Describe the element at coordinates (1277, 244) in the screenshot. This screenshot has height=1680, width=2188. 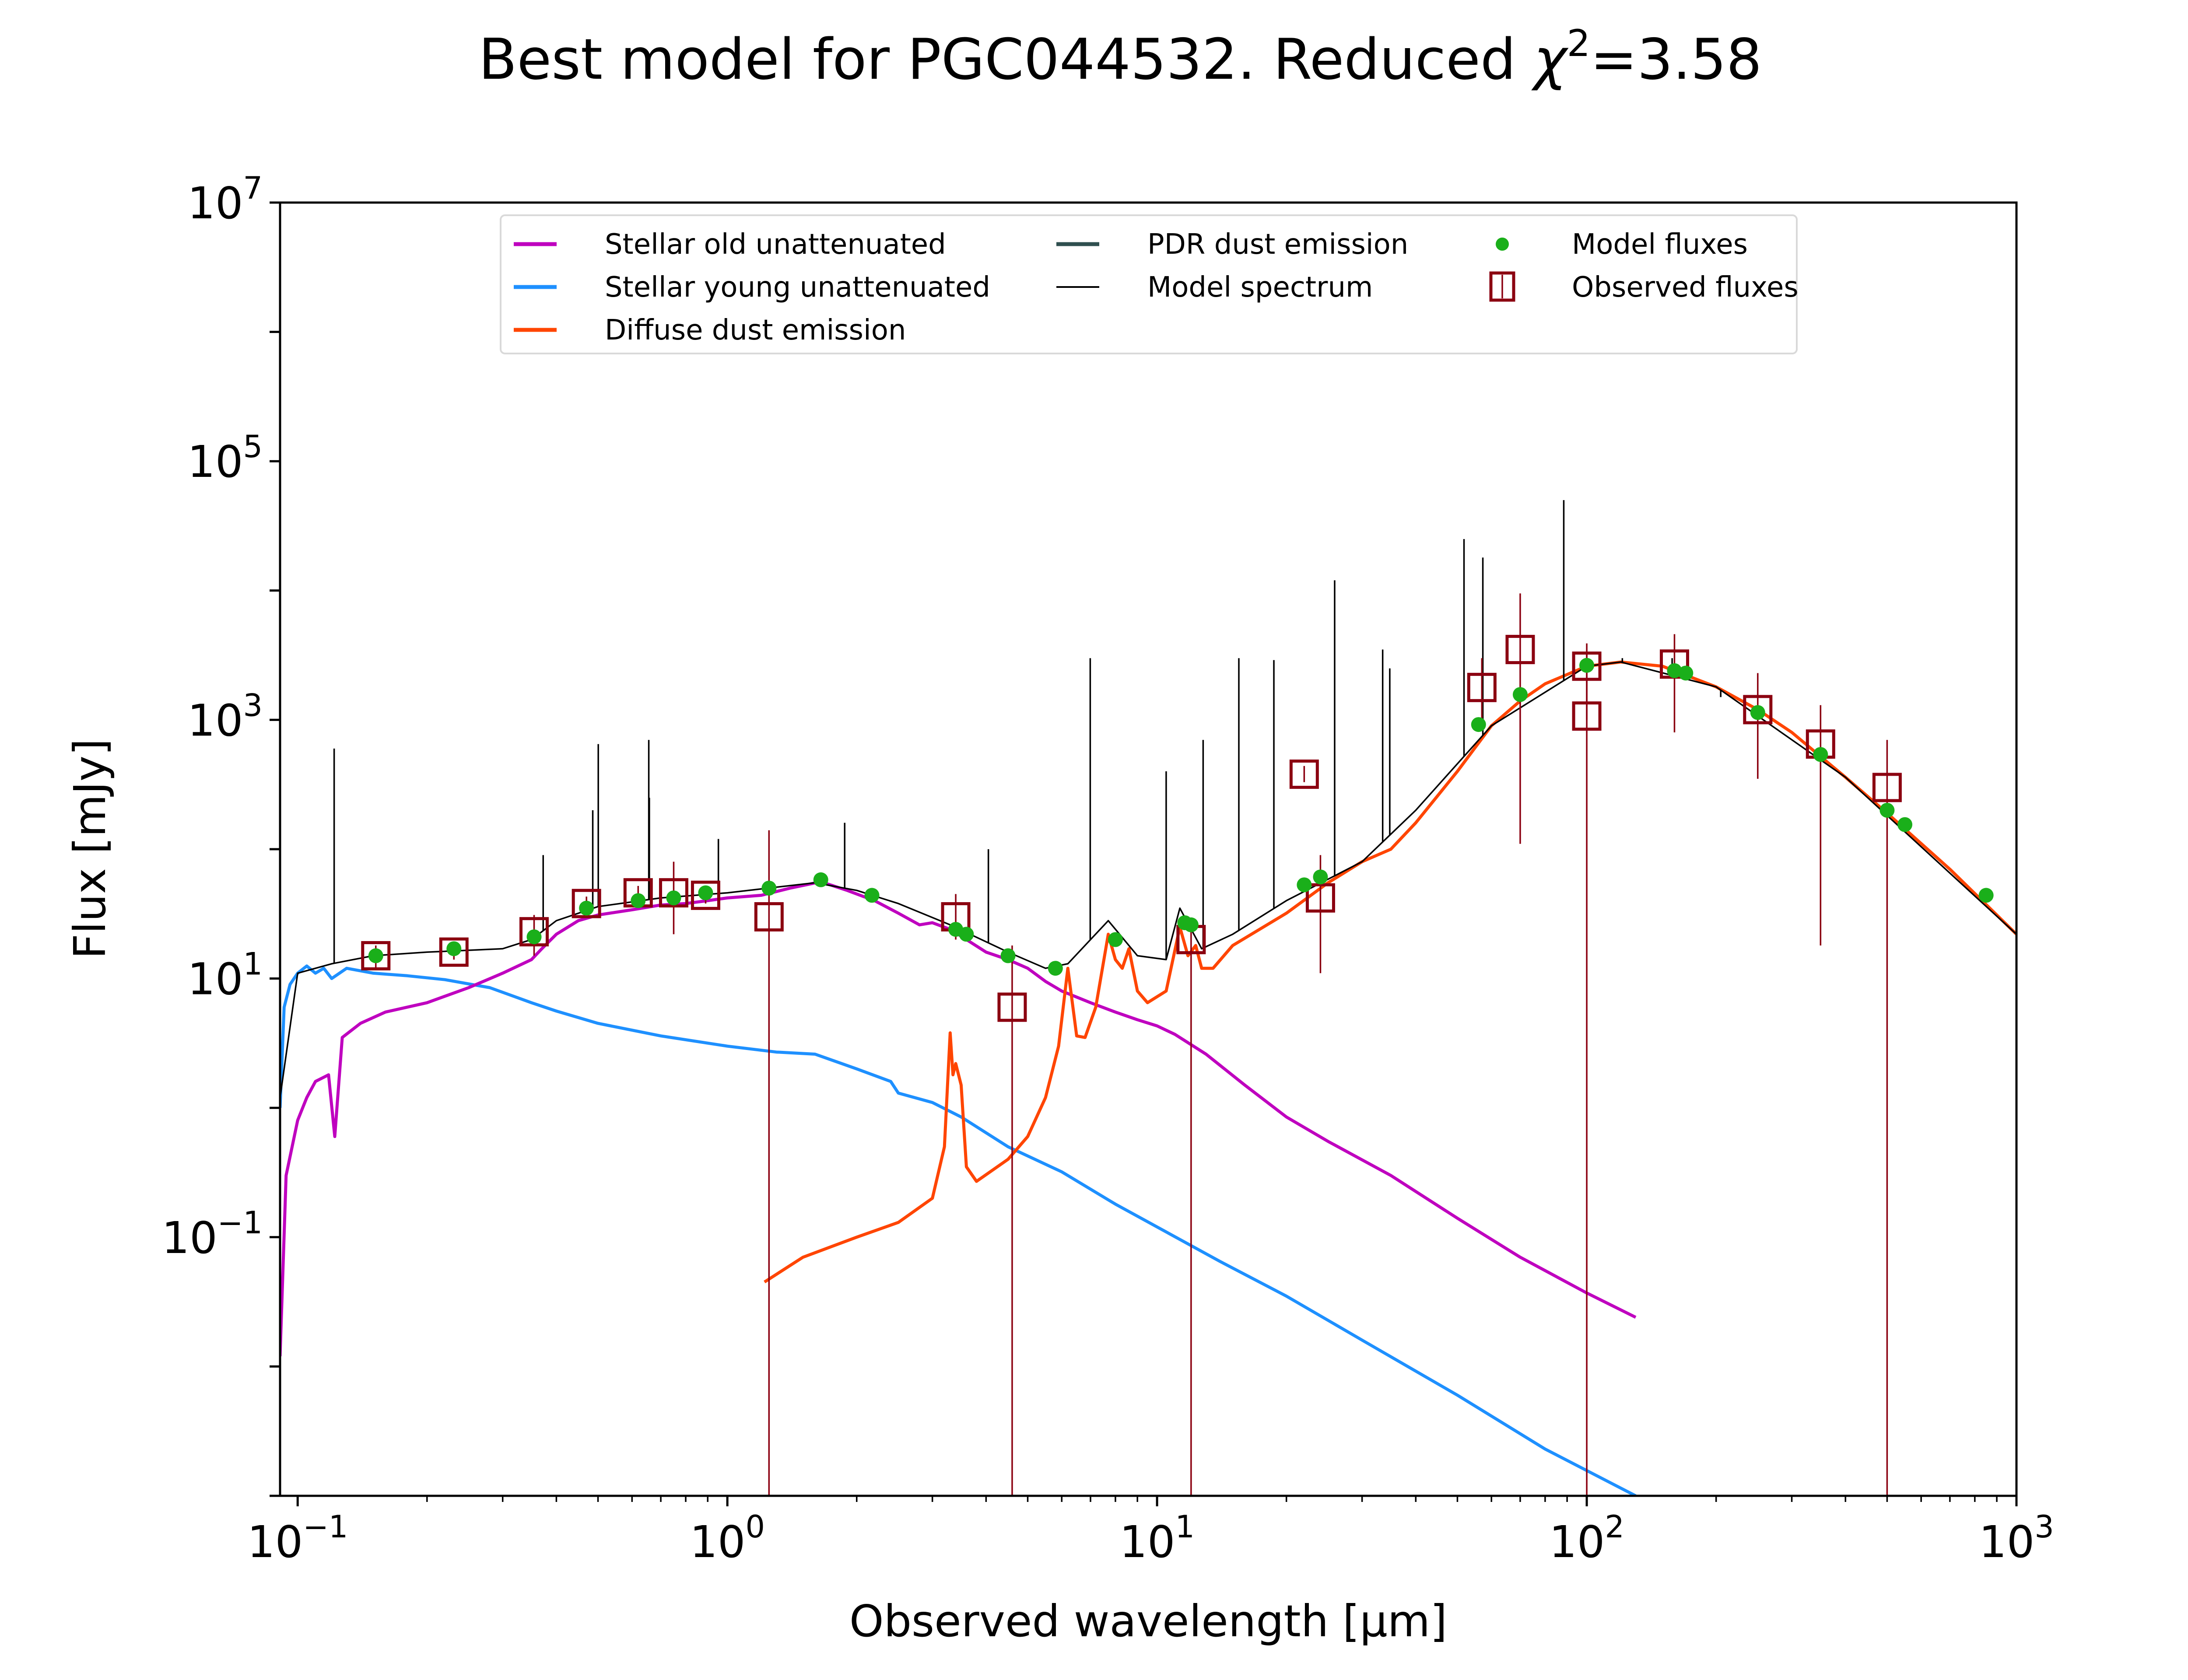
I see `legend-label: PDR dust emission` at that location.